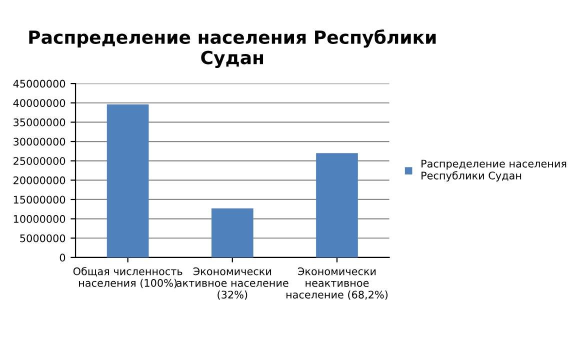 The width and height of the screenshot is (581, 341). Describe the element at coordinates (40, 122) in the screenshot. I see `y-tick-label: 35000000` at that location.